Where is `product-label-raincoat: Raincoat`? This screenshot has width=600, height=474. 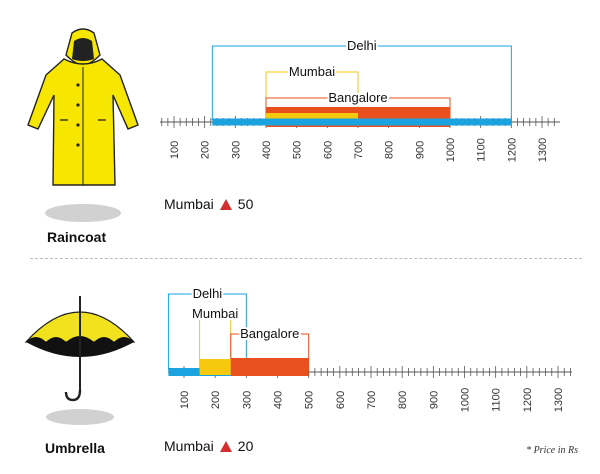
product-label-raincoat: Raincoat is located at coordinates (77, 237).